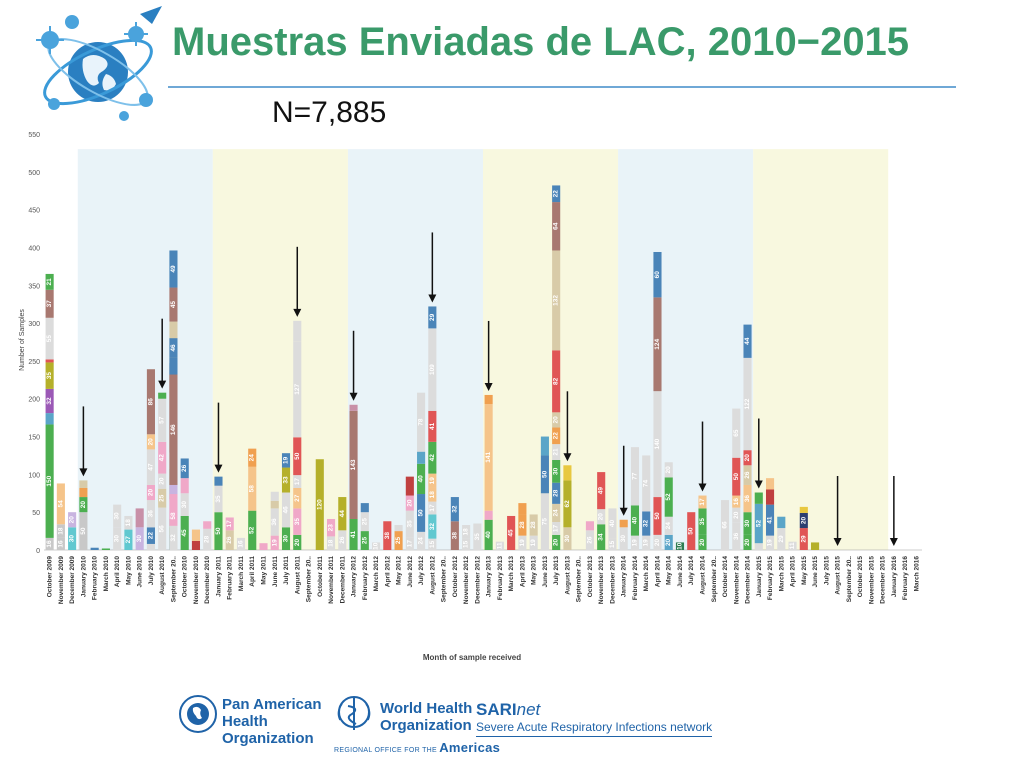  Describe the element at coordinates (329, 112) in the screenshot. I see `sample-total-label: N=7,885` at that location.